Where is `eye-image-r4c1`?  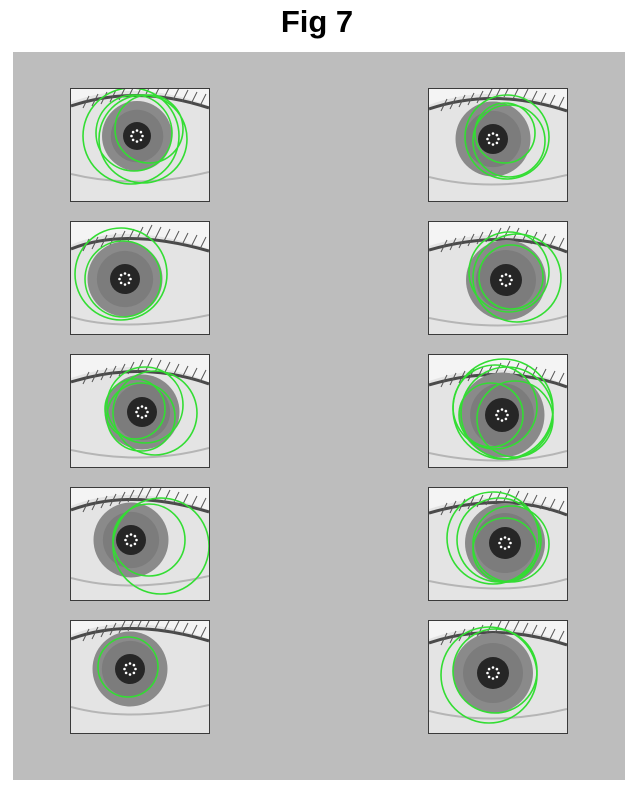
eye-image-r4c1 is located at coordinates (140, 544).